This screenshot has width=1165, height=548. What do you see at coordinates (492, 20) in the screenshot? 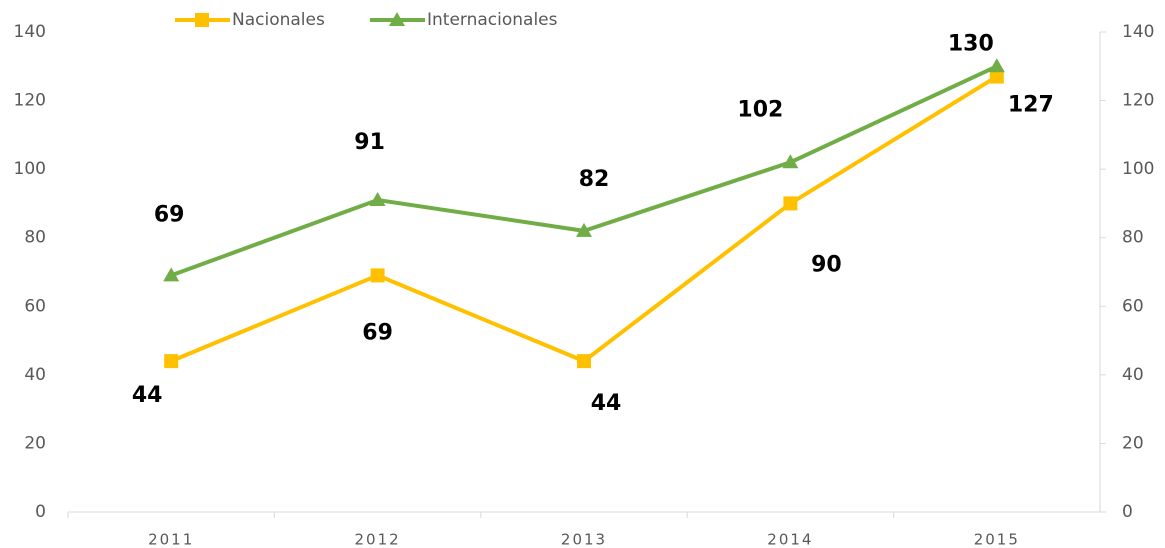
I see `legend-label: Internacionales` at bounding box center [492, 20].